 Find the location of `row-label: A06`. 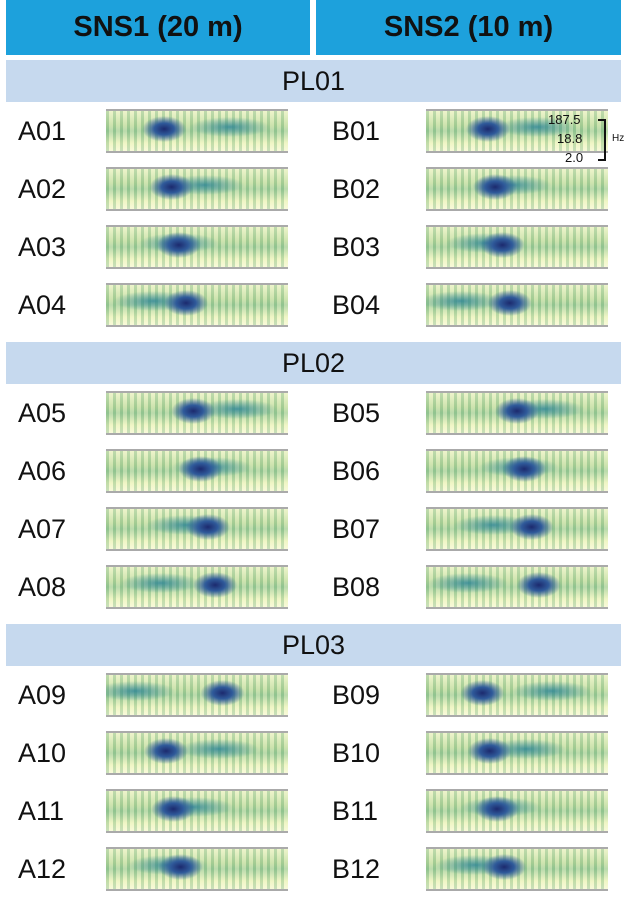

row-label: A06 is located at coordinates (42, 470).